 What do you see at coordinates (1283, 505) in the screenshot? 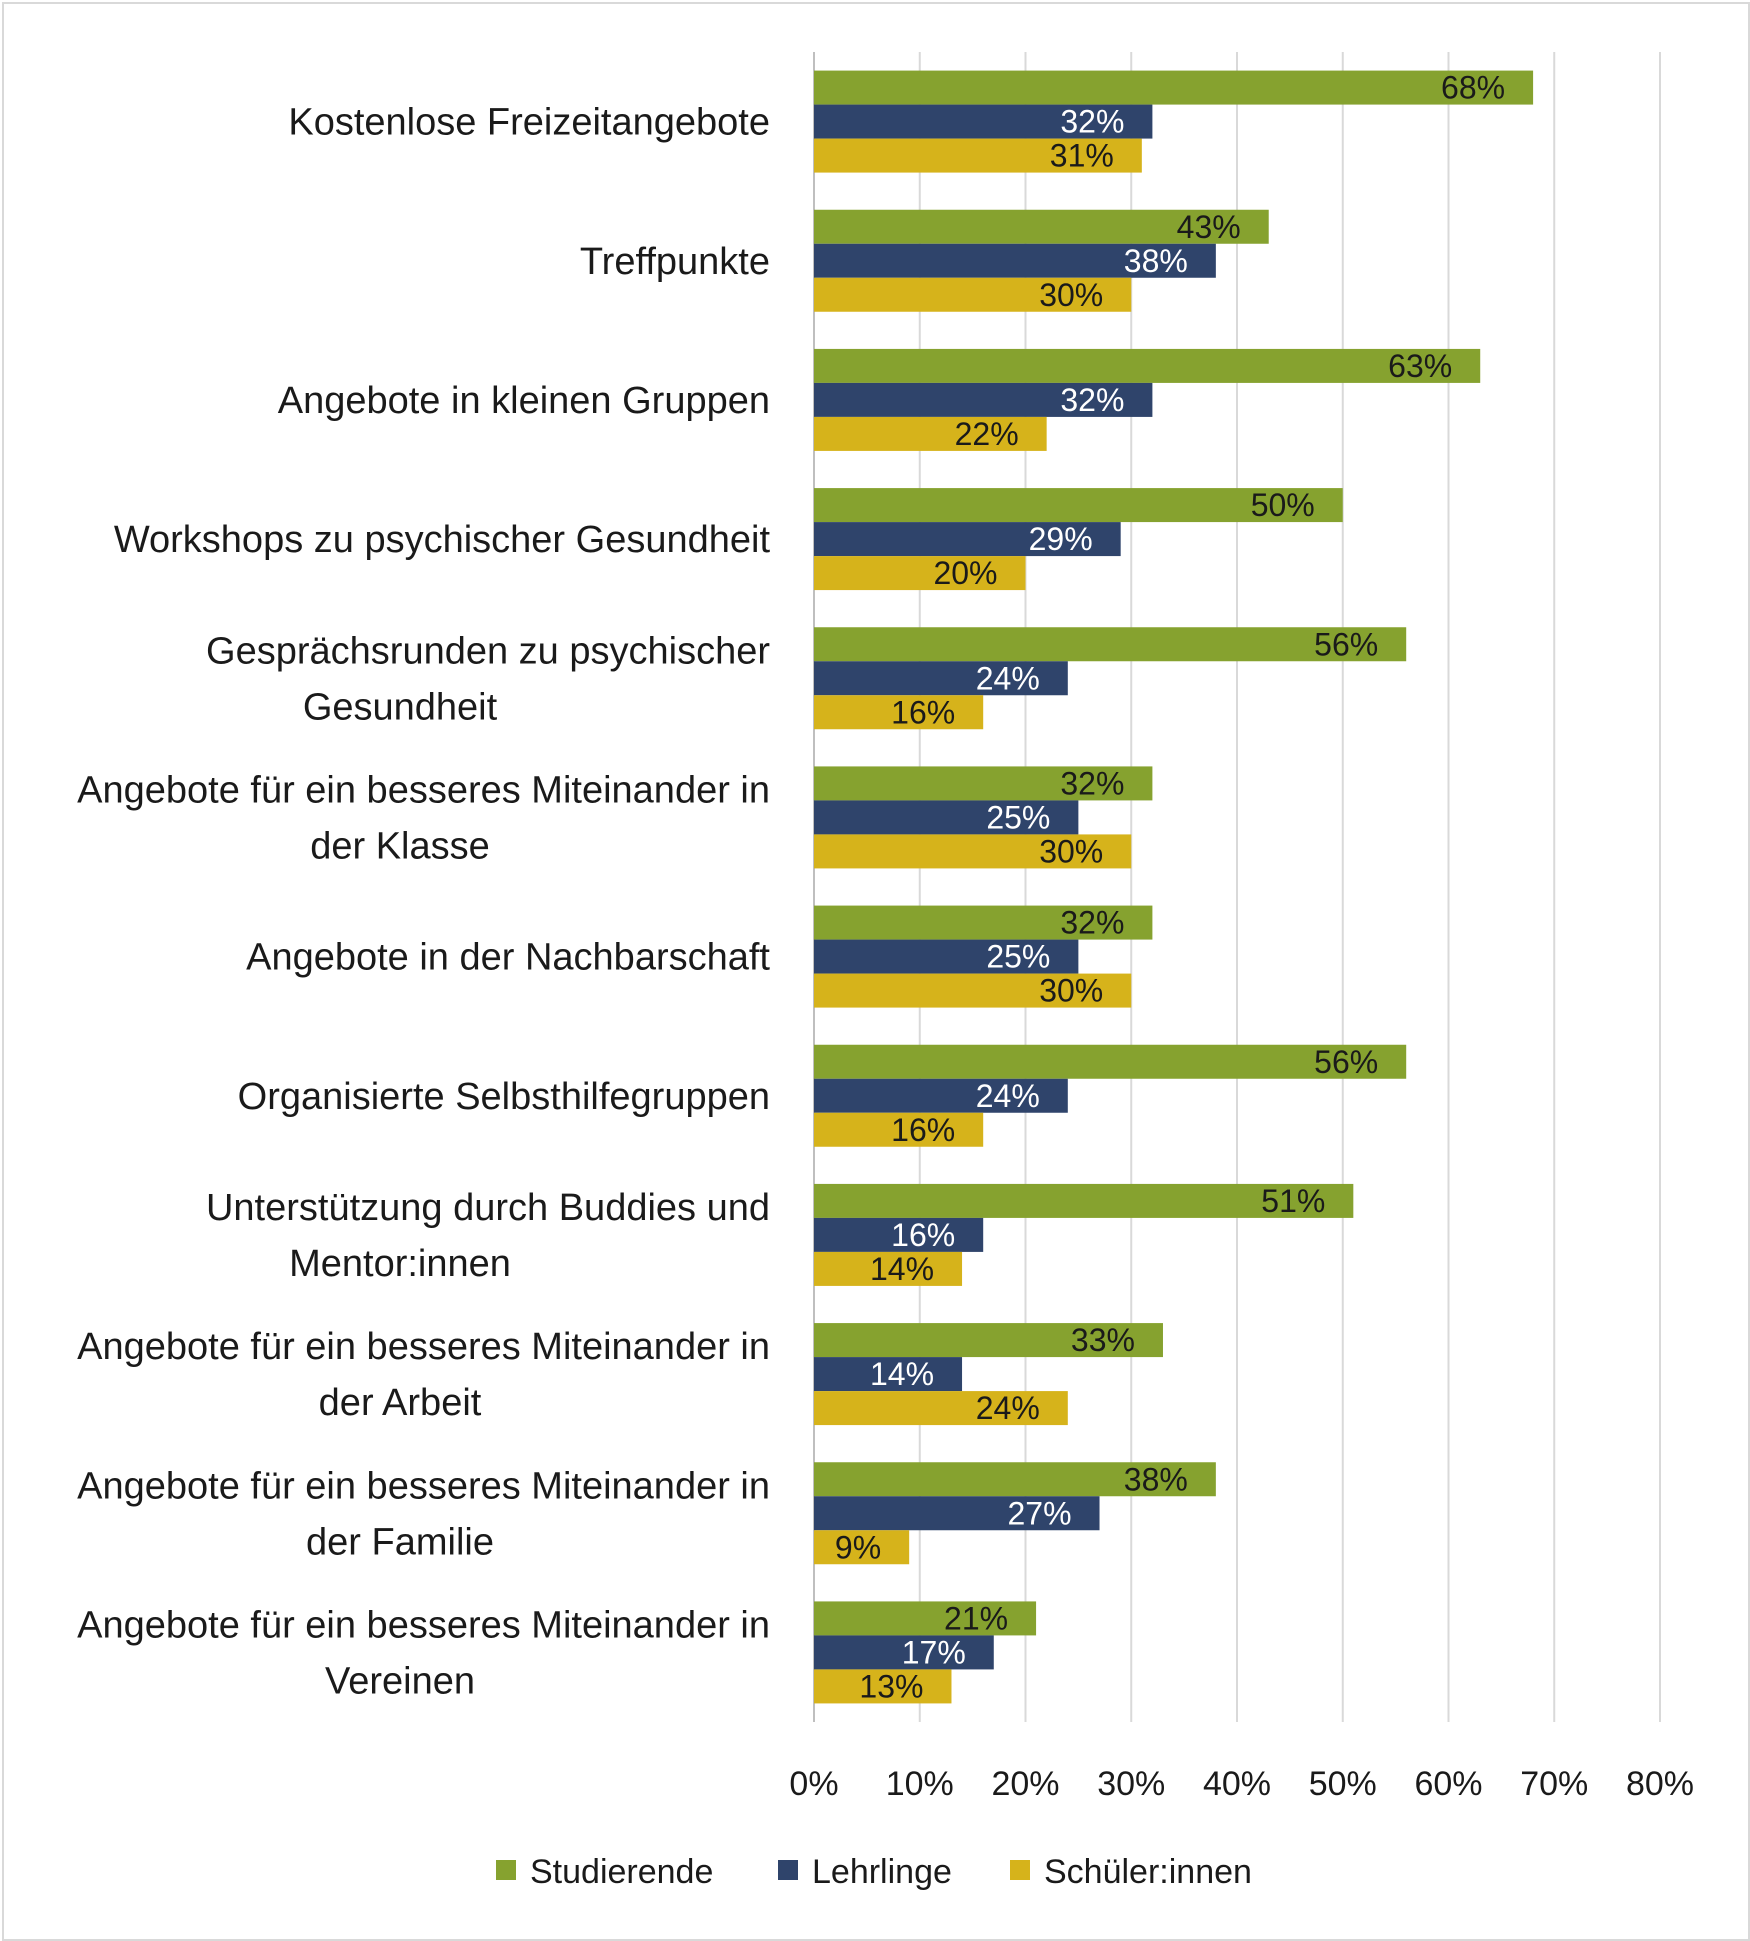
I see `data-label: 50%` at bounding box center [1283, 505].